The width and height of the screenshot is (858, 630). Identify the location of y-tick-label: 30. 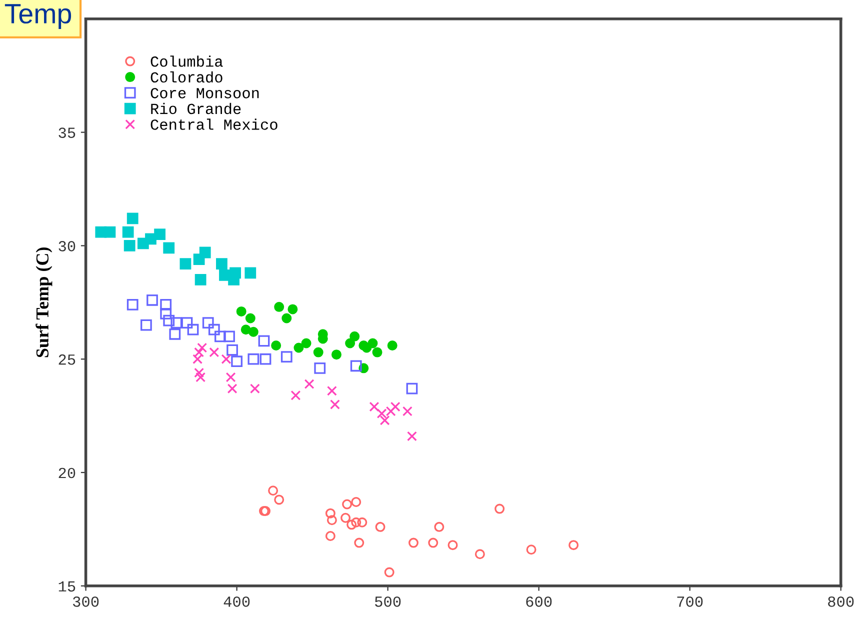
(67, 246).